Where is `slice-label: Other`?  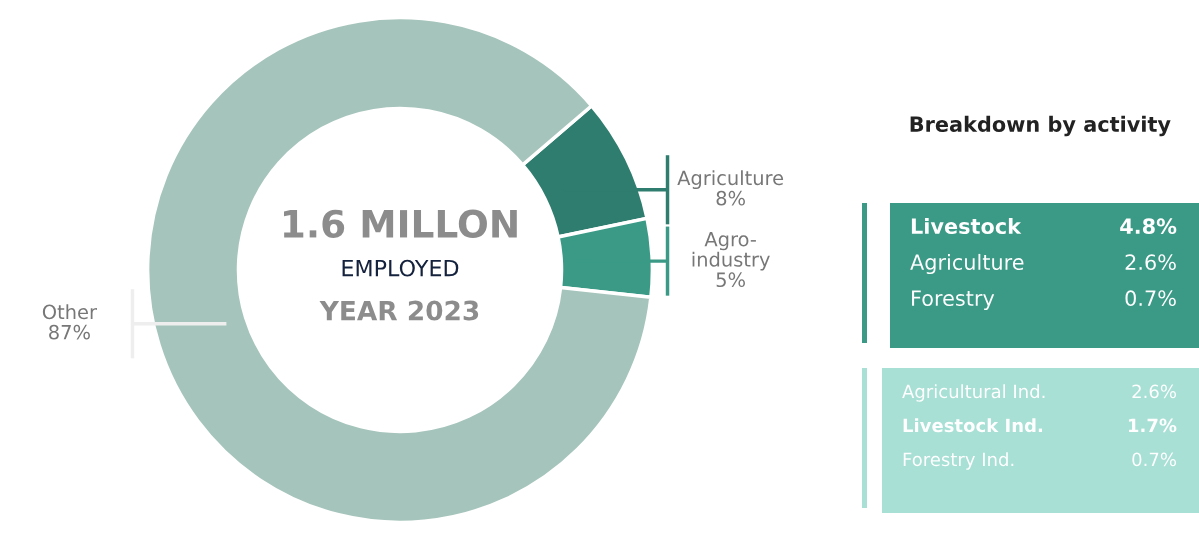 slice-label: Other is located at coordinates (69, 312).